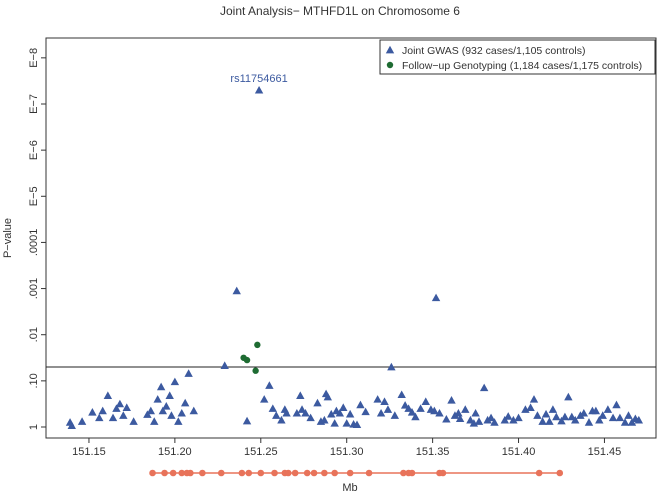 The image size is (660, 495). What do you see at coordinates (605, 452) in the screenshot?
I see `x-tick-label: 151.45` at bounding box center [605, 452].